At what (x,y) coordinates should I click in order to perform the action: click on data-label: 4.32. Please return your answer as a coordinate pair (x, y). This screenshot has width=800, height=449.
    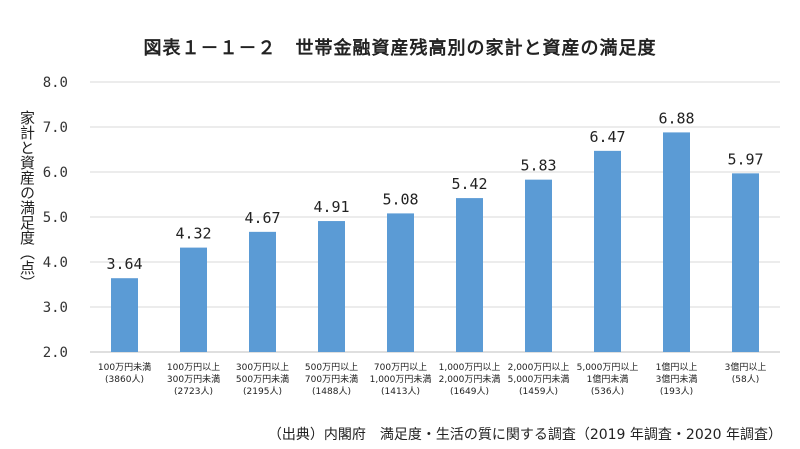
    Looking at the image, I should click on (193, 234).